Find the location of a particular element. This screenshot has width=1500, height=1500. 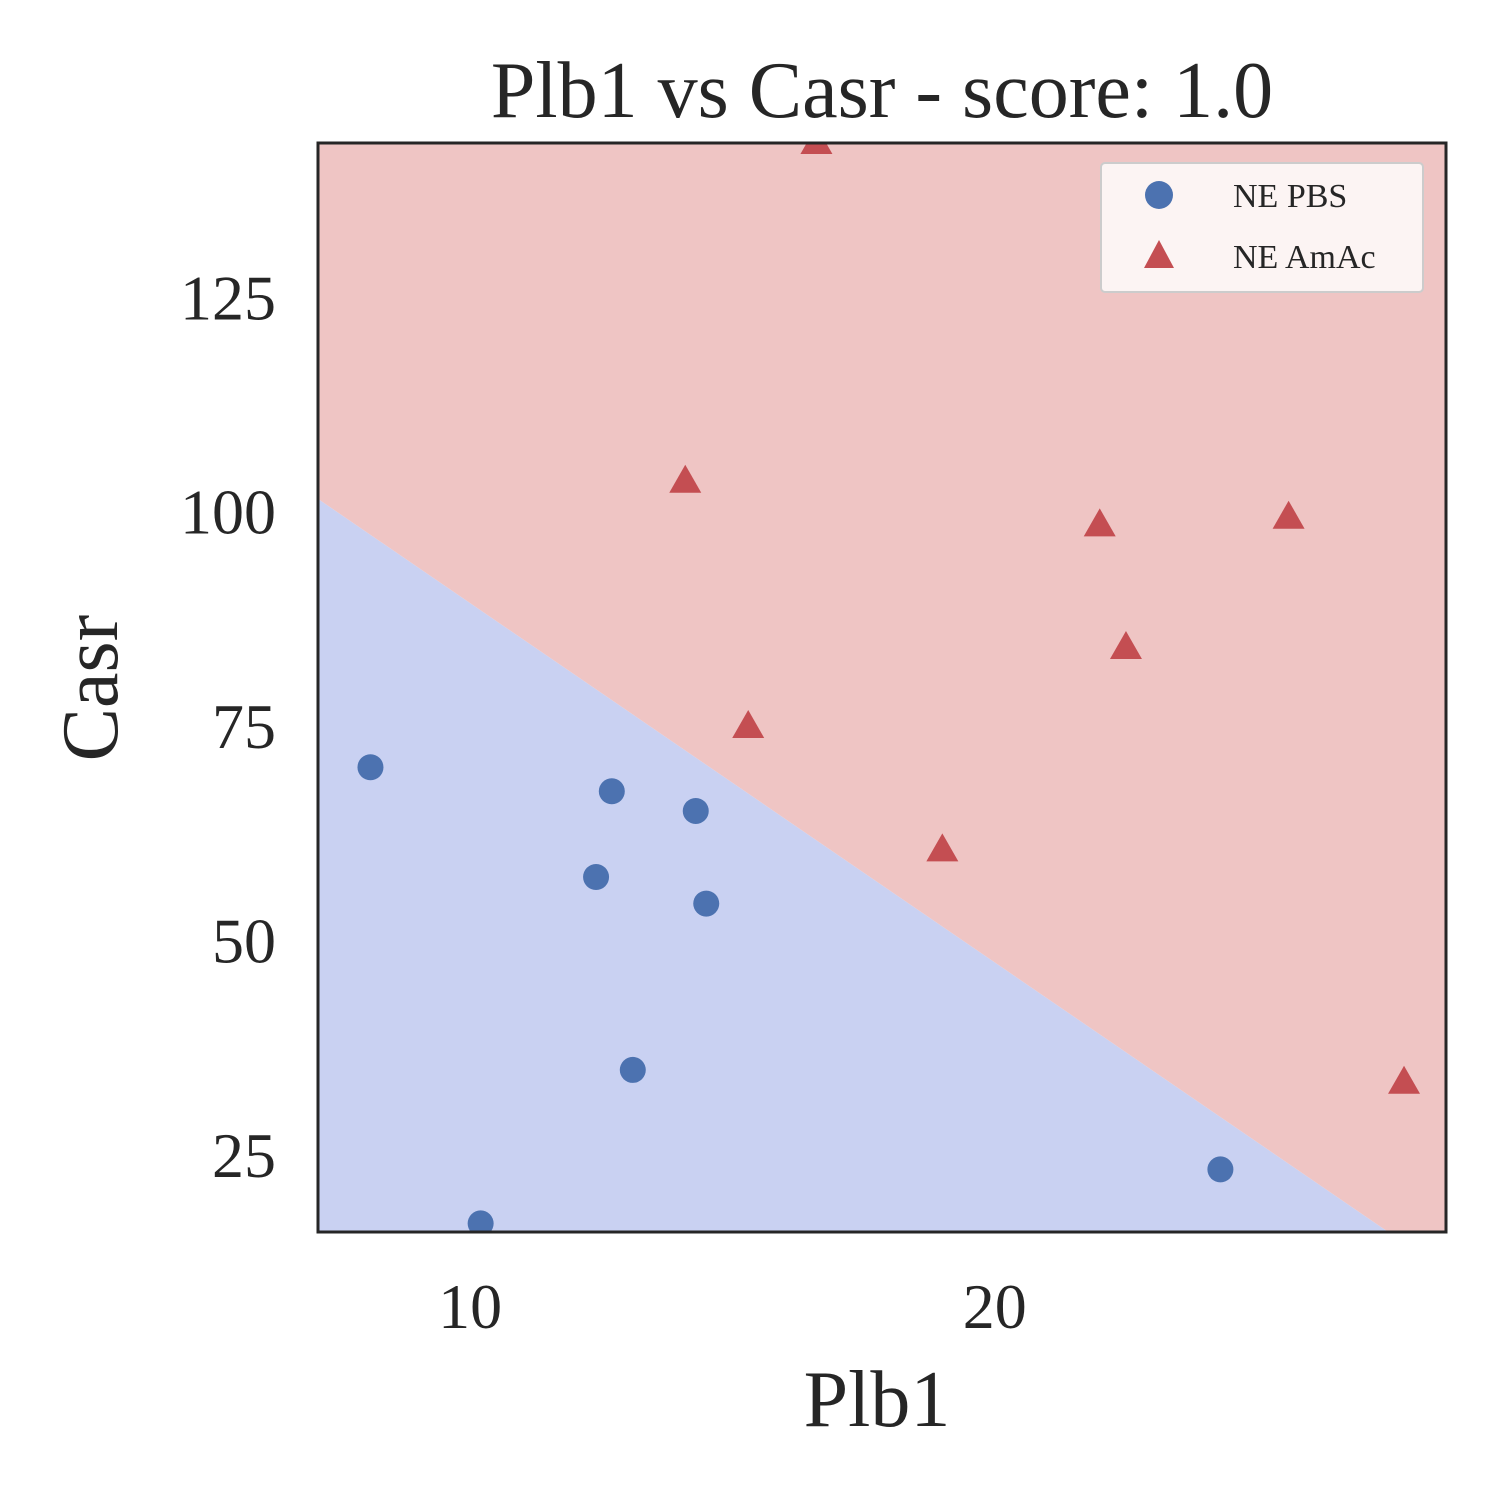

y-axis-ticks: 25 50 75 100 125 is located at coordinates (228, 726).